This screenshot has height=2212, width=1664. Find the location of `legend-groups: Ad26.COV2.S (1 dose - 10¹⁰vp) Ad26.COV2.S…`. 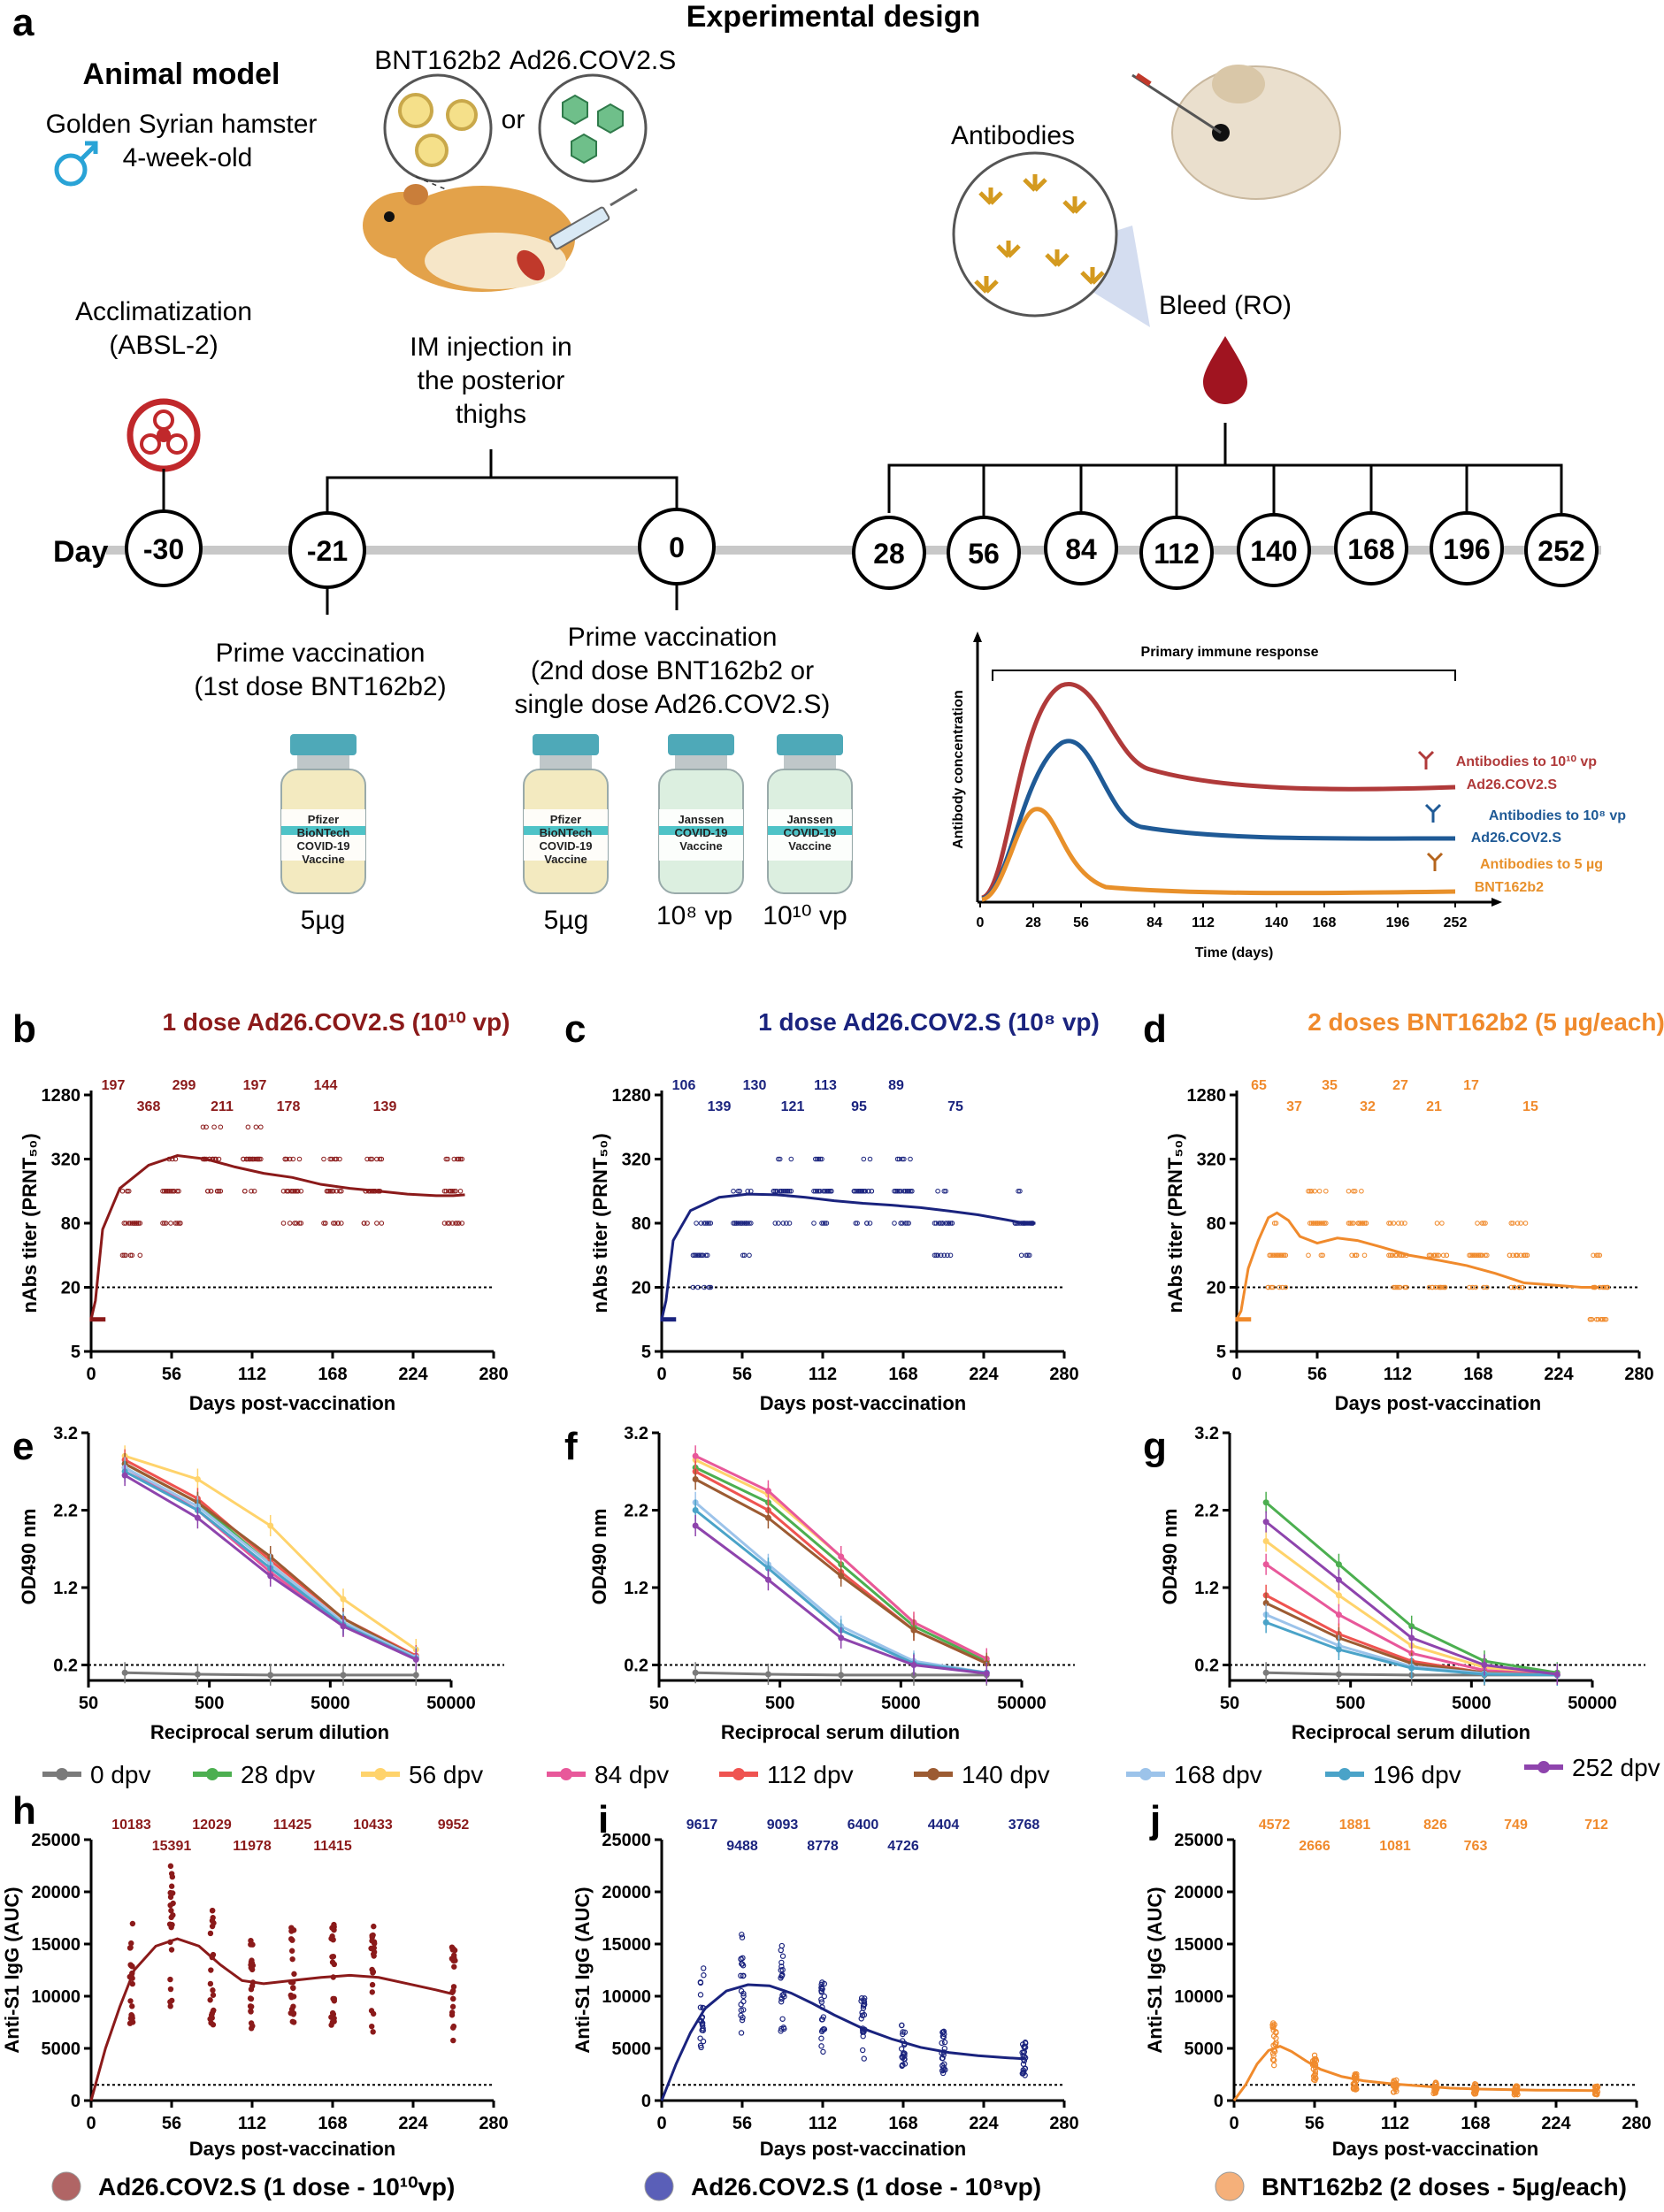

legend-groups: Ad26.COV2.S (1 dose - 10¹⁰vp) Ad26.COV2.S… is located at coordinates (839, 2186).